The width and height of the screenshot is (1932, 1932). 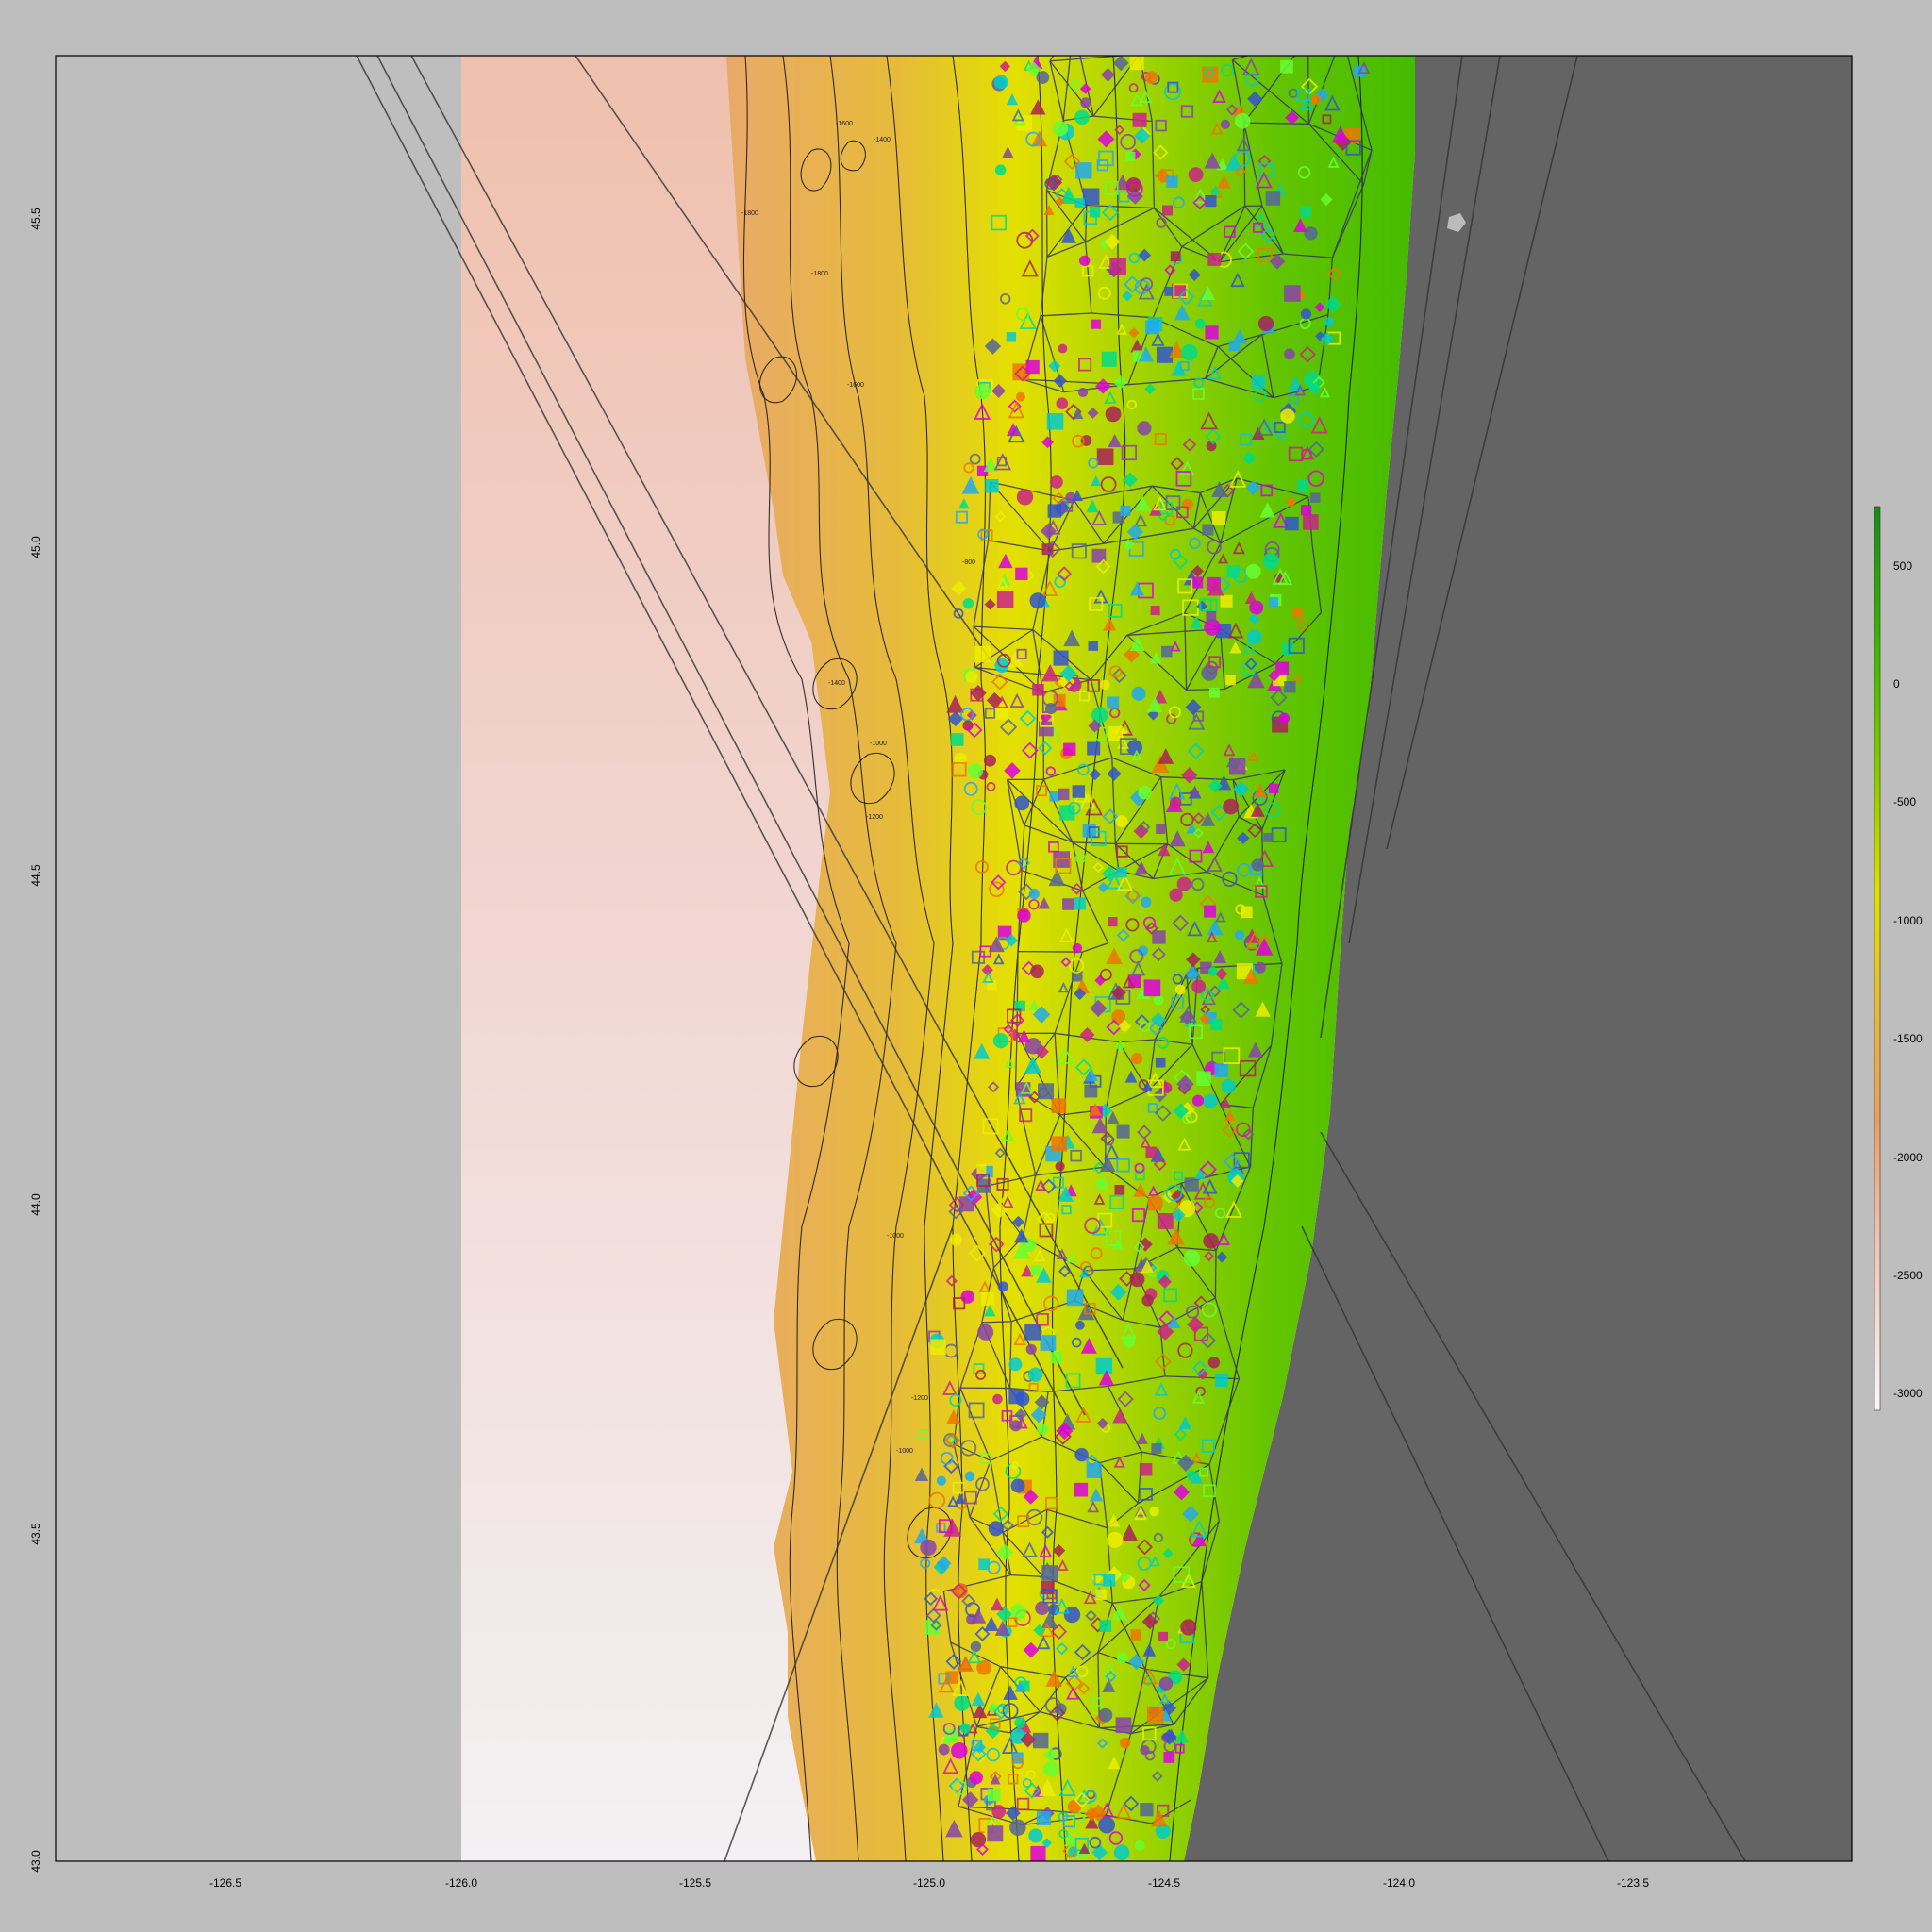 What do you see at coordinates (36, 1534) in the screenshot?
I see `y-tick-label: 43.5` at bounding box center [36, 1534].